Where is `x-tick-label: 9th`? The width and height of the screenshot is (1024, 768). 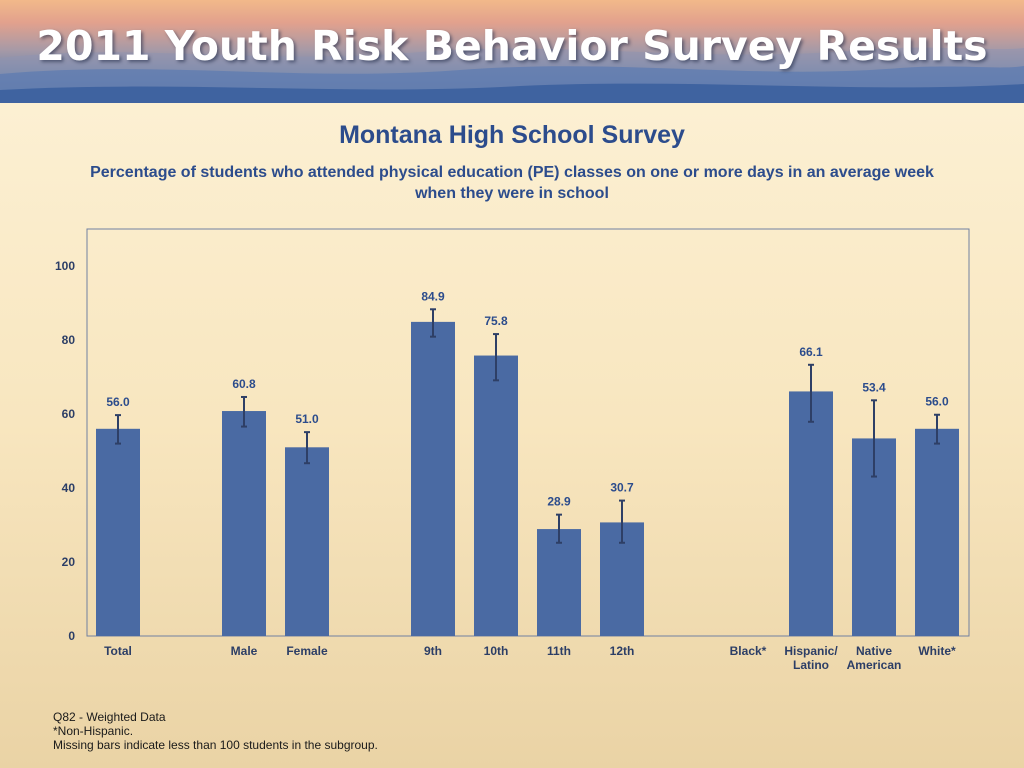
x-tick-label: 9th is located at coordinates (433, 651).